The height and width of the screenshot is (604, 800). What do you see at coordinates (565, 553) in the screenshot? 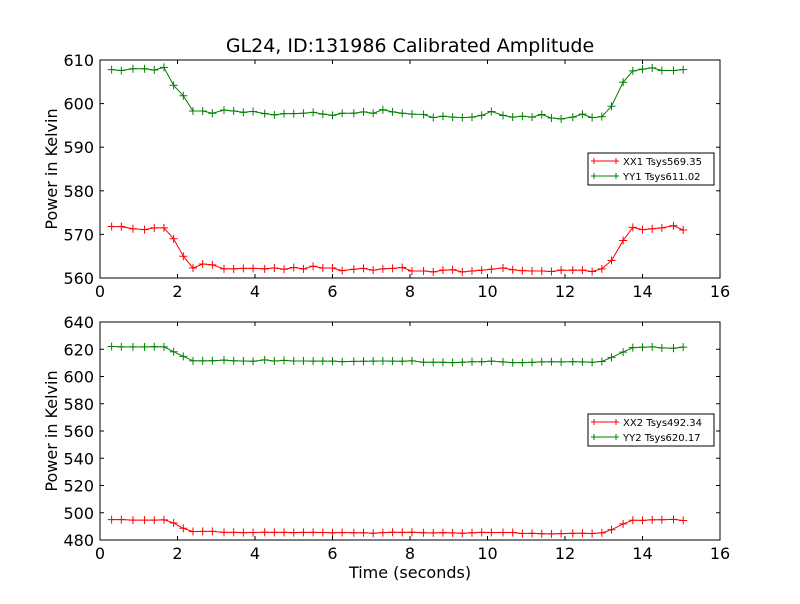
I see `x-tick-label: 12` at bounding box center [565, 553].